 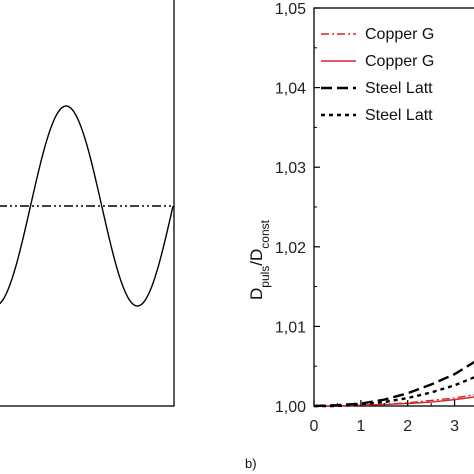 What do you see at coordinates (290, 407) in the screenshot?
I see `y-tick-label: 1,00` at bounding box center [290, 407].